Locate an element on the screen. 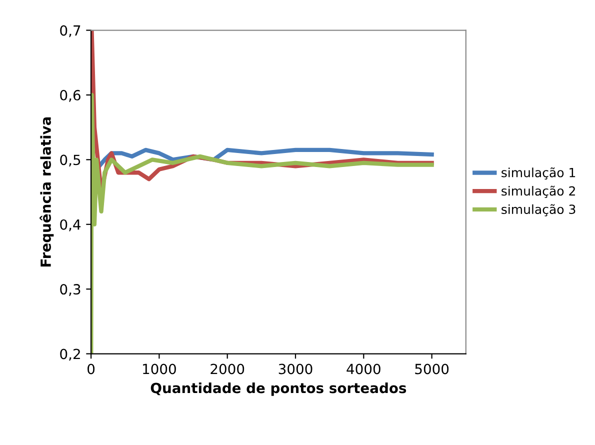  x-axis-title: Quantidade de pontos sorteados is located at coordinates (278, 389).